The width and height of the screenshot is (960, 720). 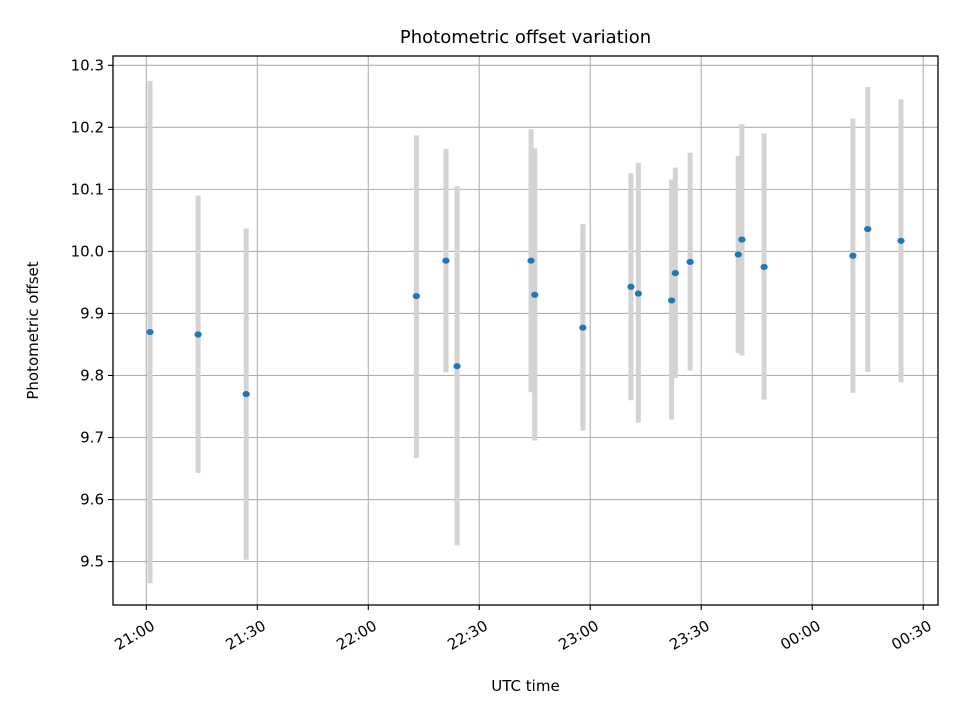 I want to click on chart-title: Photometric offset variation, so click(x=525, y=37).